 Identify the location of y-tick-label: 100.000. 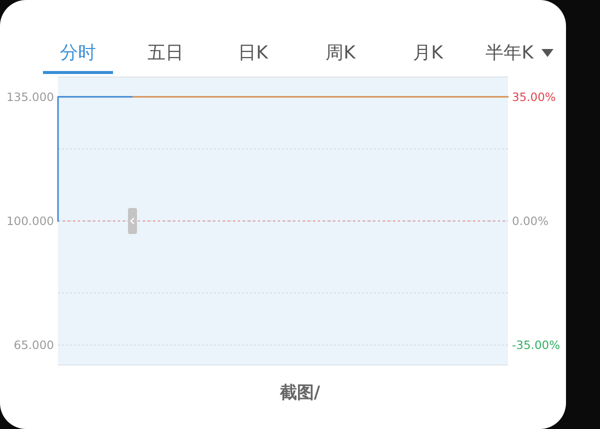
(30, 221).